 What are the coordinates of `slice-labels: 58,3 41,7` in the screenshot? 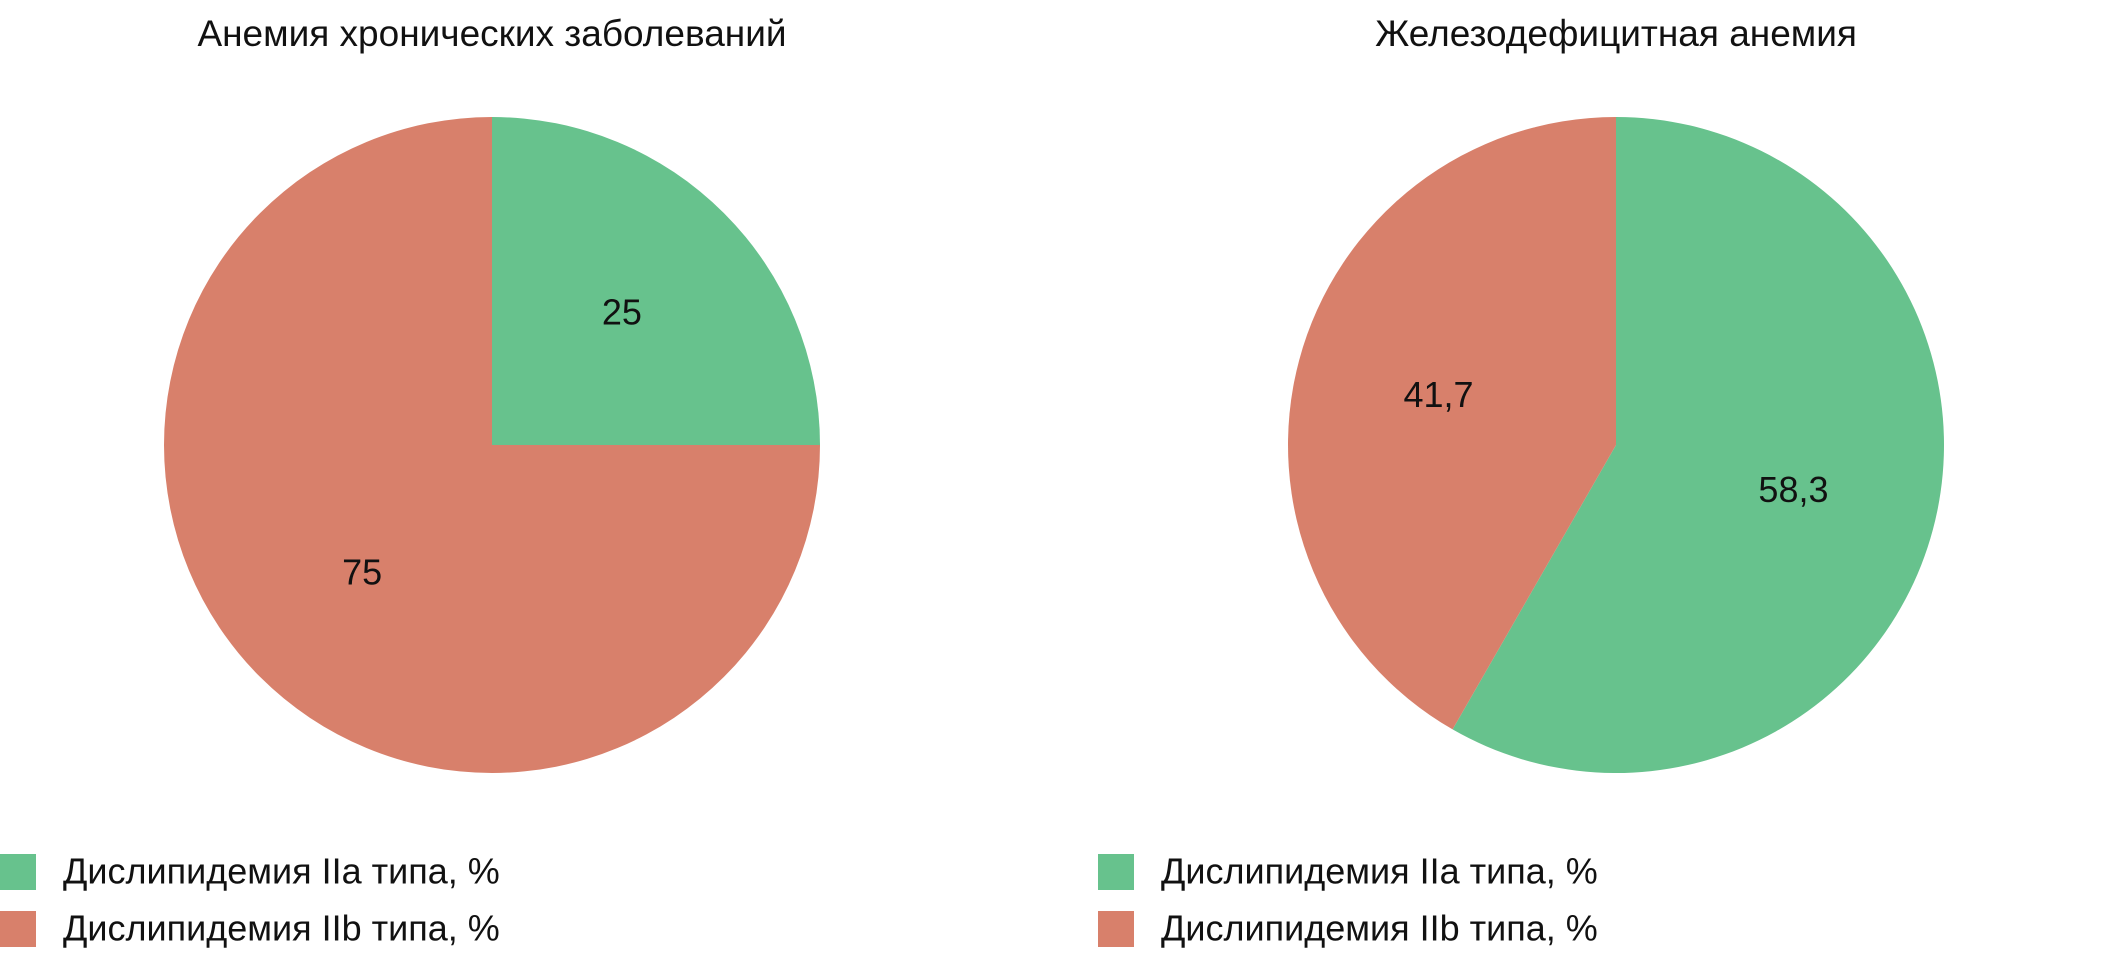 It's located at (1615, 442).